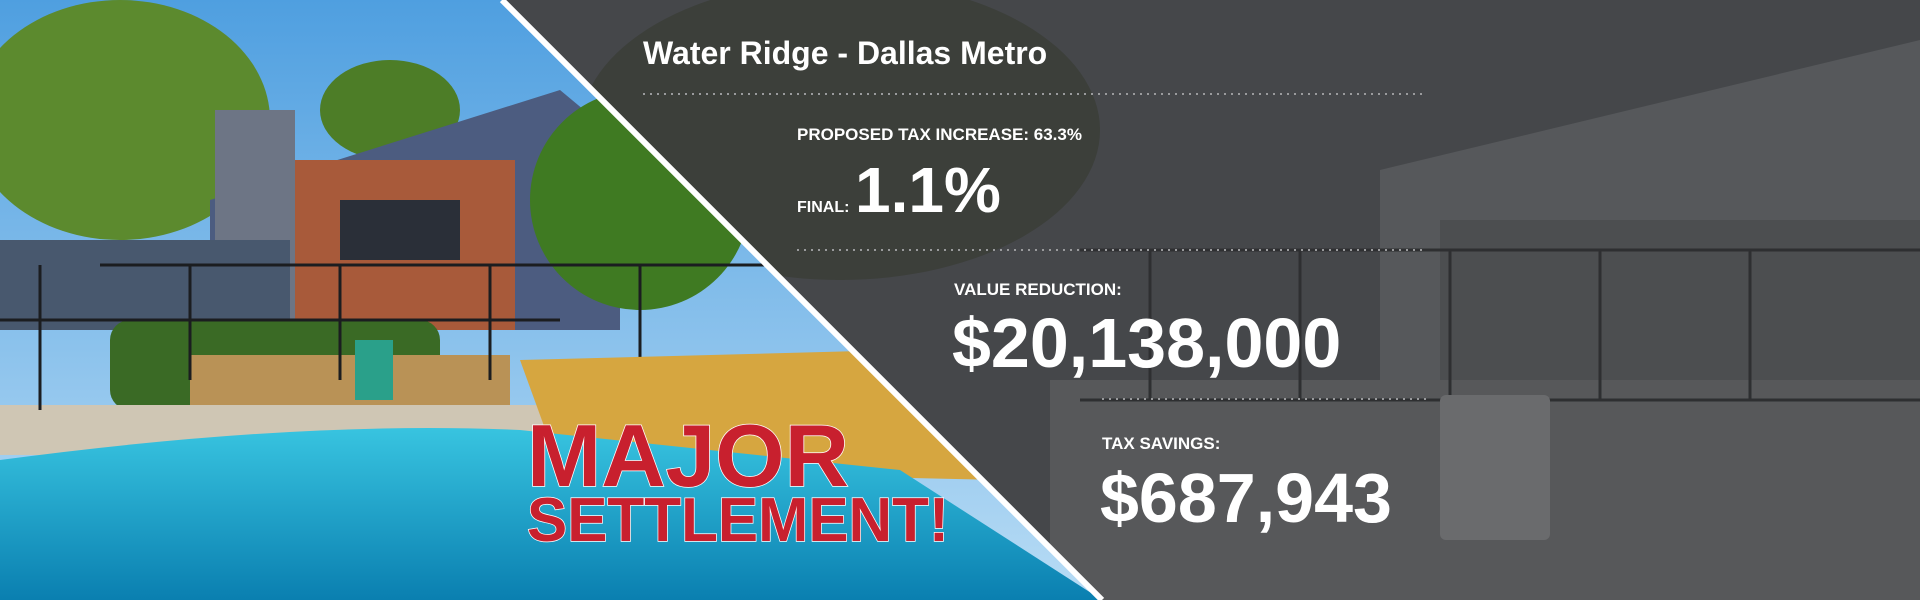  I want to click on headline-line-1: MAJOR, so click(688, 455).